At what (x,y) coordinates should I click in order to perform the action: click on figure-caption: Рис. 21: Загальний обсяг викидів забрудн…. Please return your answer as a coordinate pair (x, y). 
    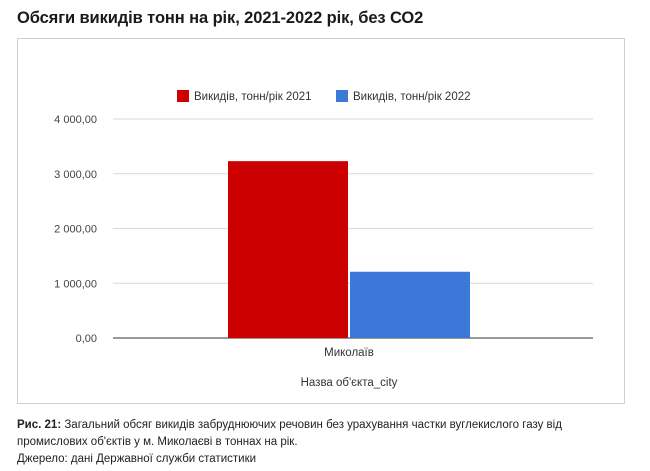
    Looking at the image, I should click on (322, 442).